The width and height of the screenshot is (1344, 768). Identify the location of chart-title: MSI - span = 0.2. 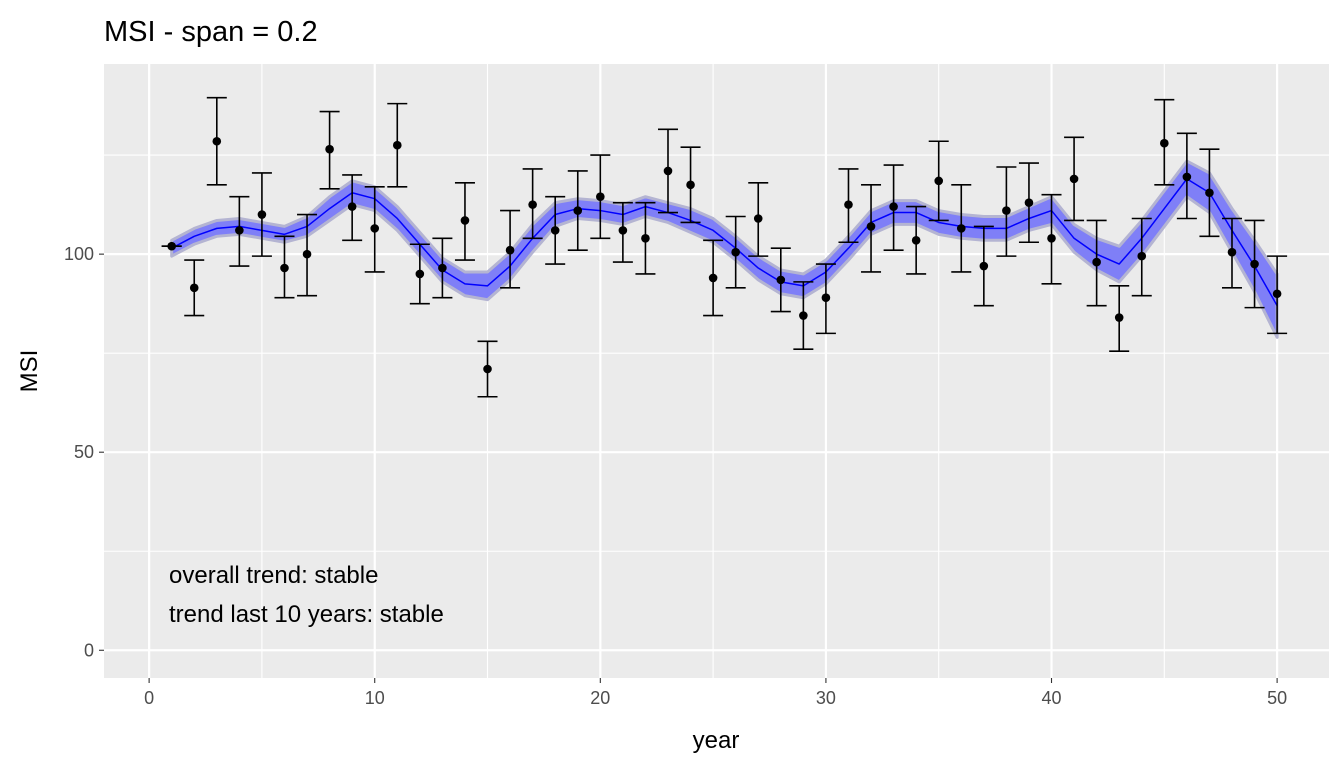
(211, 32).